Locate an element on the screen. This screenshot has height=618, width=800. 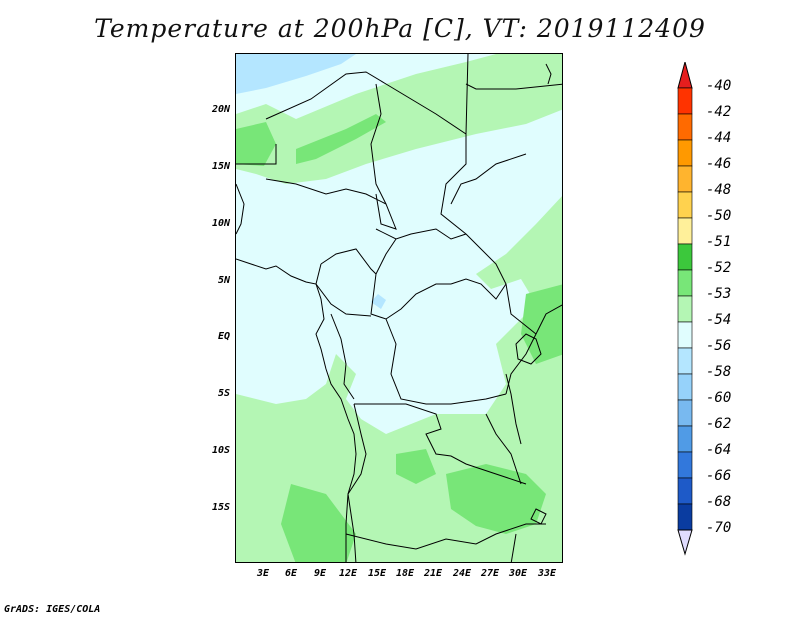
field-region-minus56-north is located at coordinates (296, 74).